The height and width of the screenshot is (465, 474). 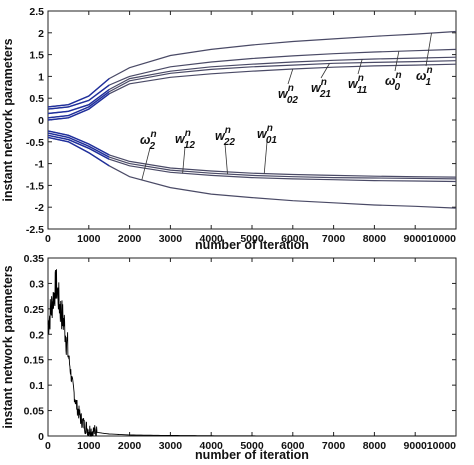 What do you see at coordinates (39, 165) in the screenshot?
I see `top-y-tick-label: -1` at bounding box center [39, 165].